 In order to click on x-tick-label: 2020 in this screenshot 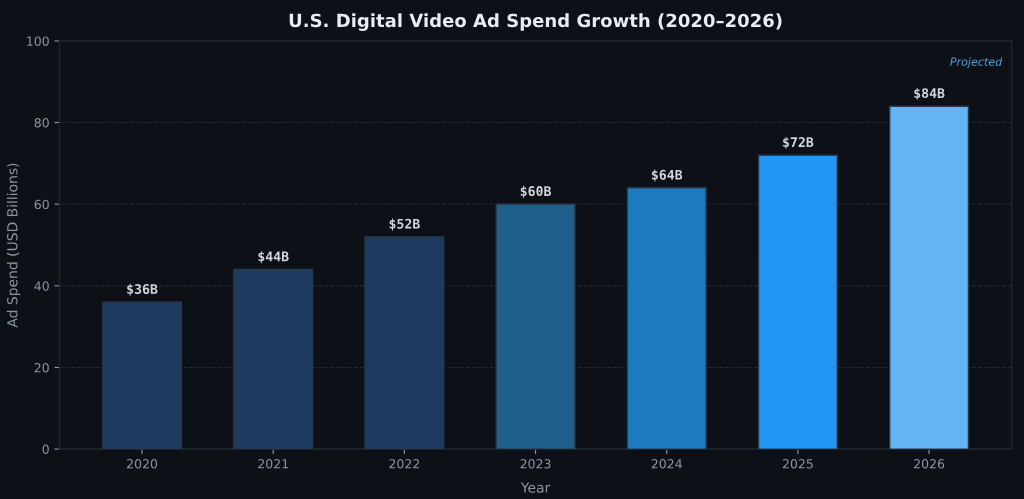, I will do `click(142, 464)`.